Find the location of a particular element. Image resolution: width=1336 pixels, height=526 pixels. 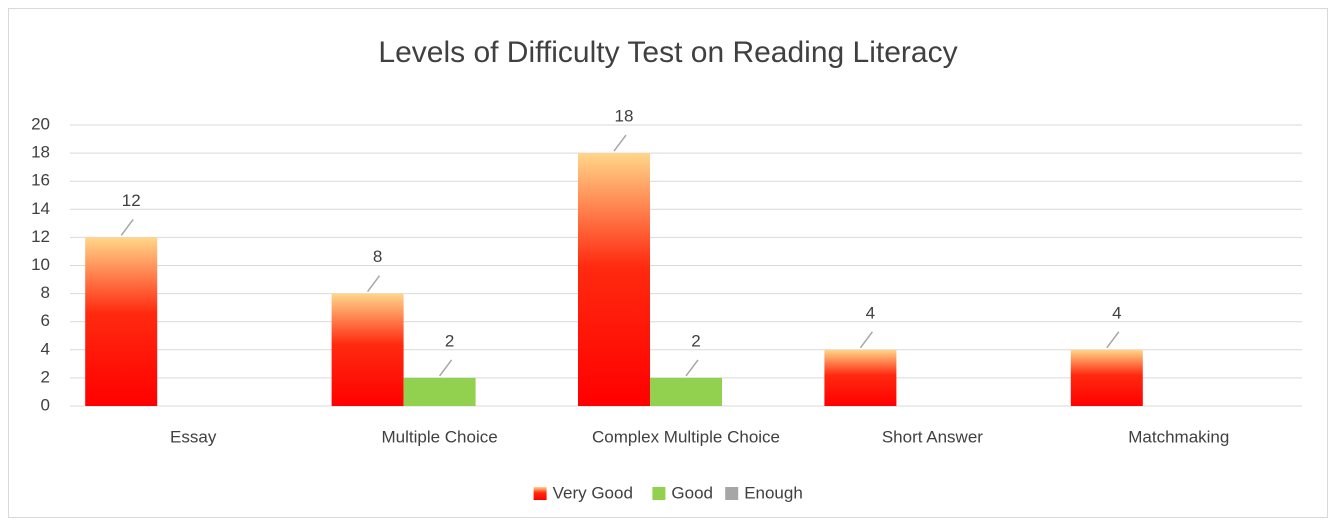

x-tick-label: Matchmaking is located at coordinates (1178, 436).